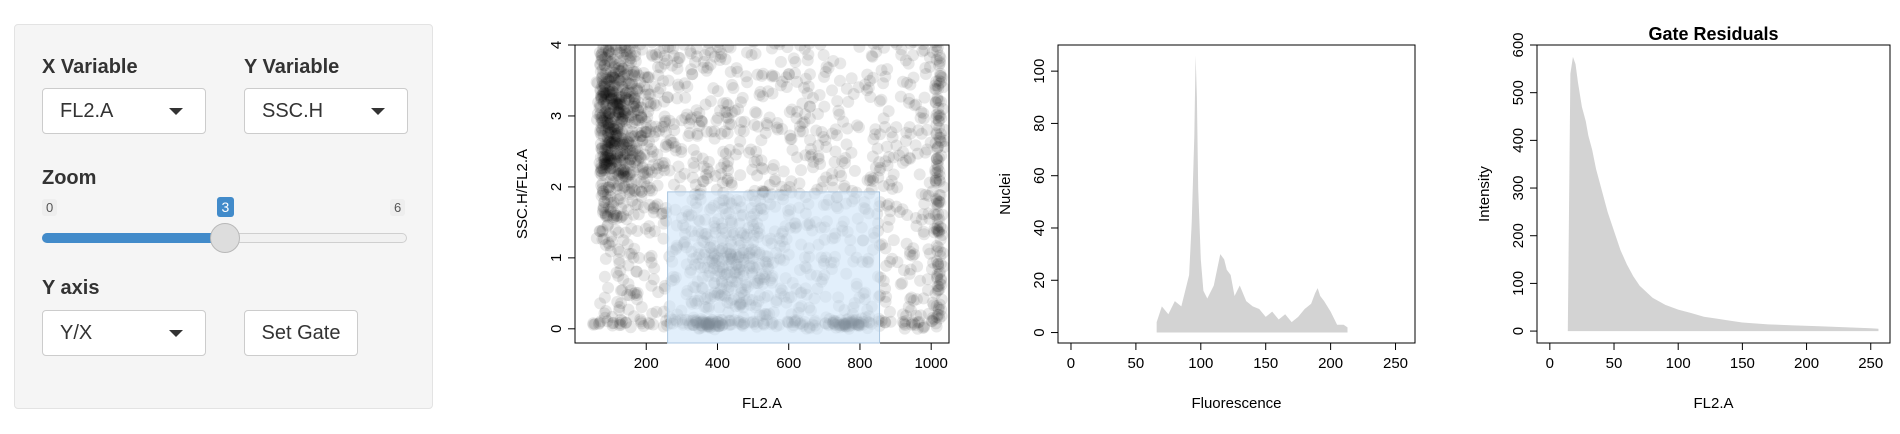 The image size is (1900, 434). What do you see at coordinates (1518, 331) in the screenshot?
I see `y-tick-label: 0` at bounding box center [1518, 331].